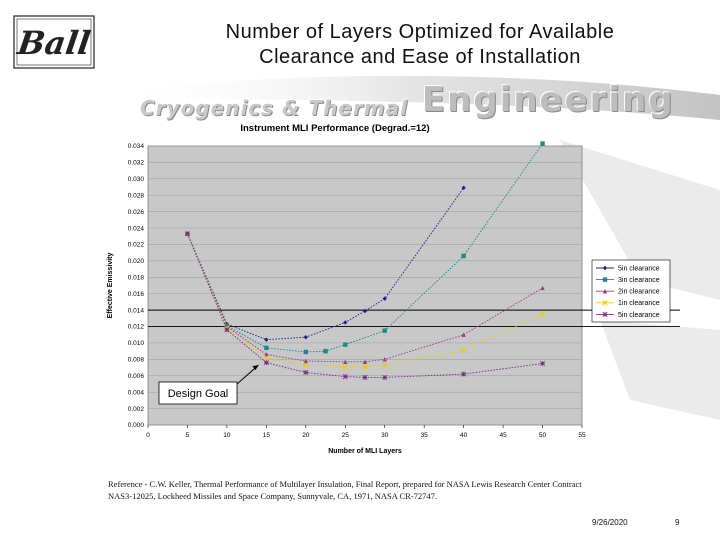 The width and height of the screenshot is (720, 540). Describe the element at coordinates (464, 435) in the screenshot. I see `x-tick-label: 40` at that location.